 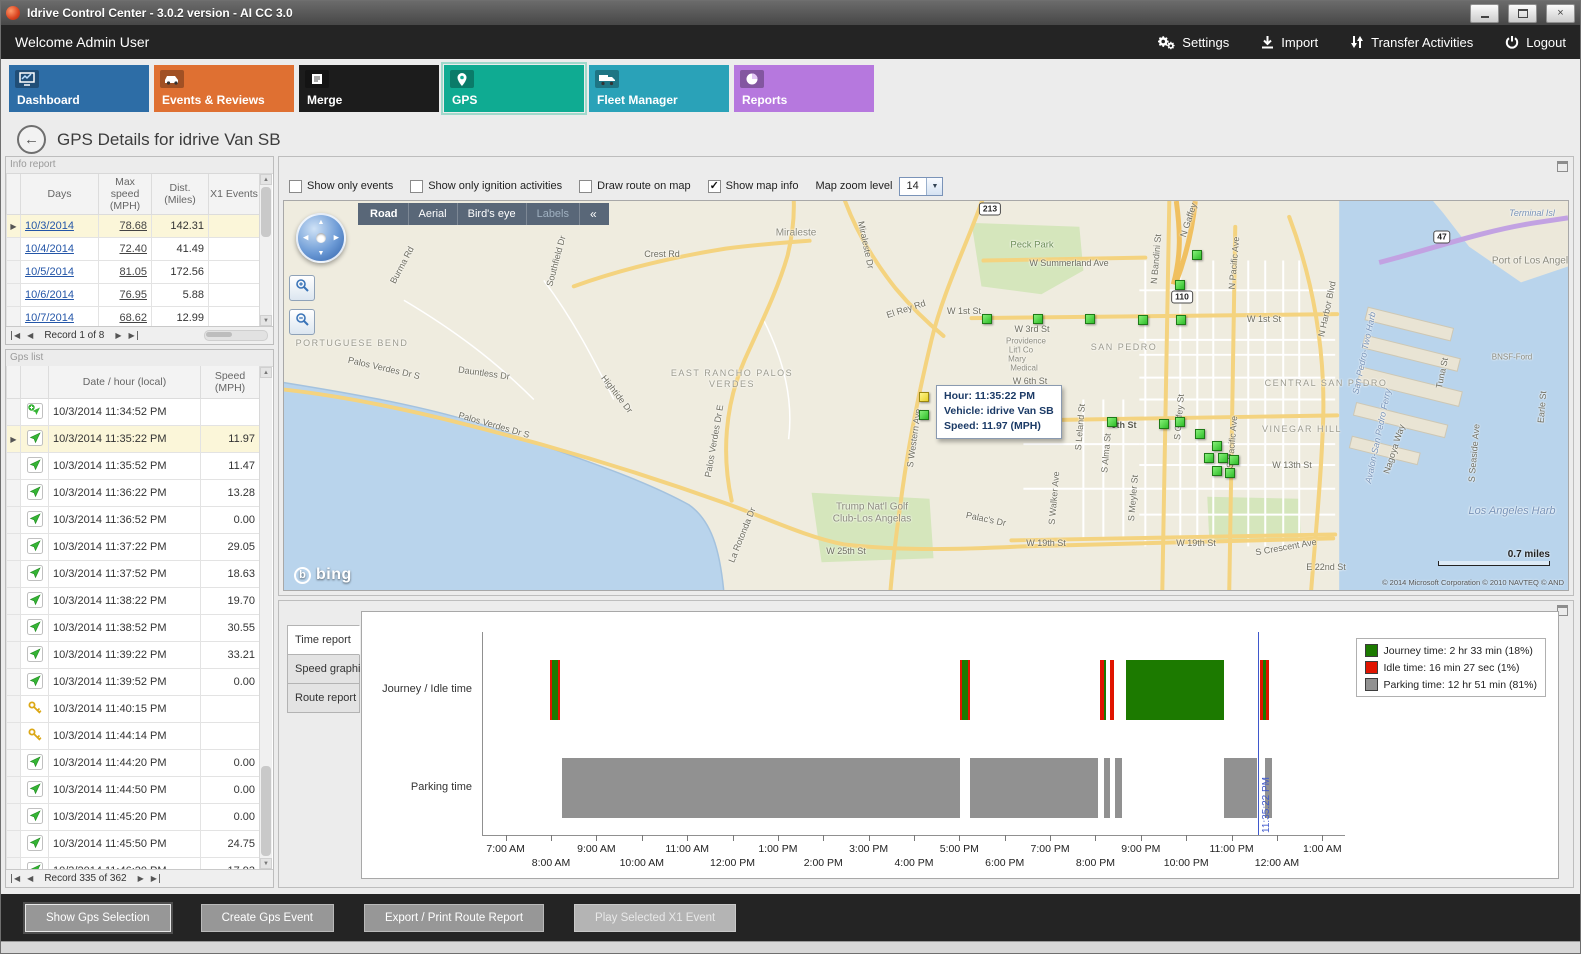 I want to click on checkbox-box: ✓, so click(x=714, y=186).